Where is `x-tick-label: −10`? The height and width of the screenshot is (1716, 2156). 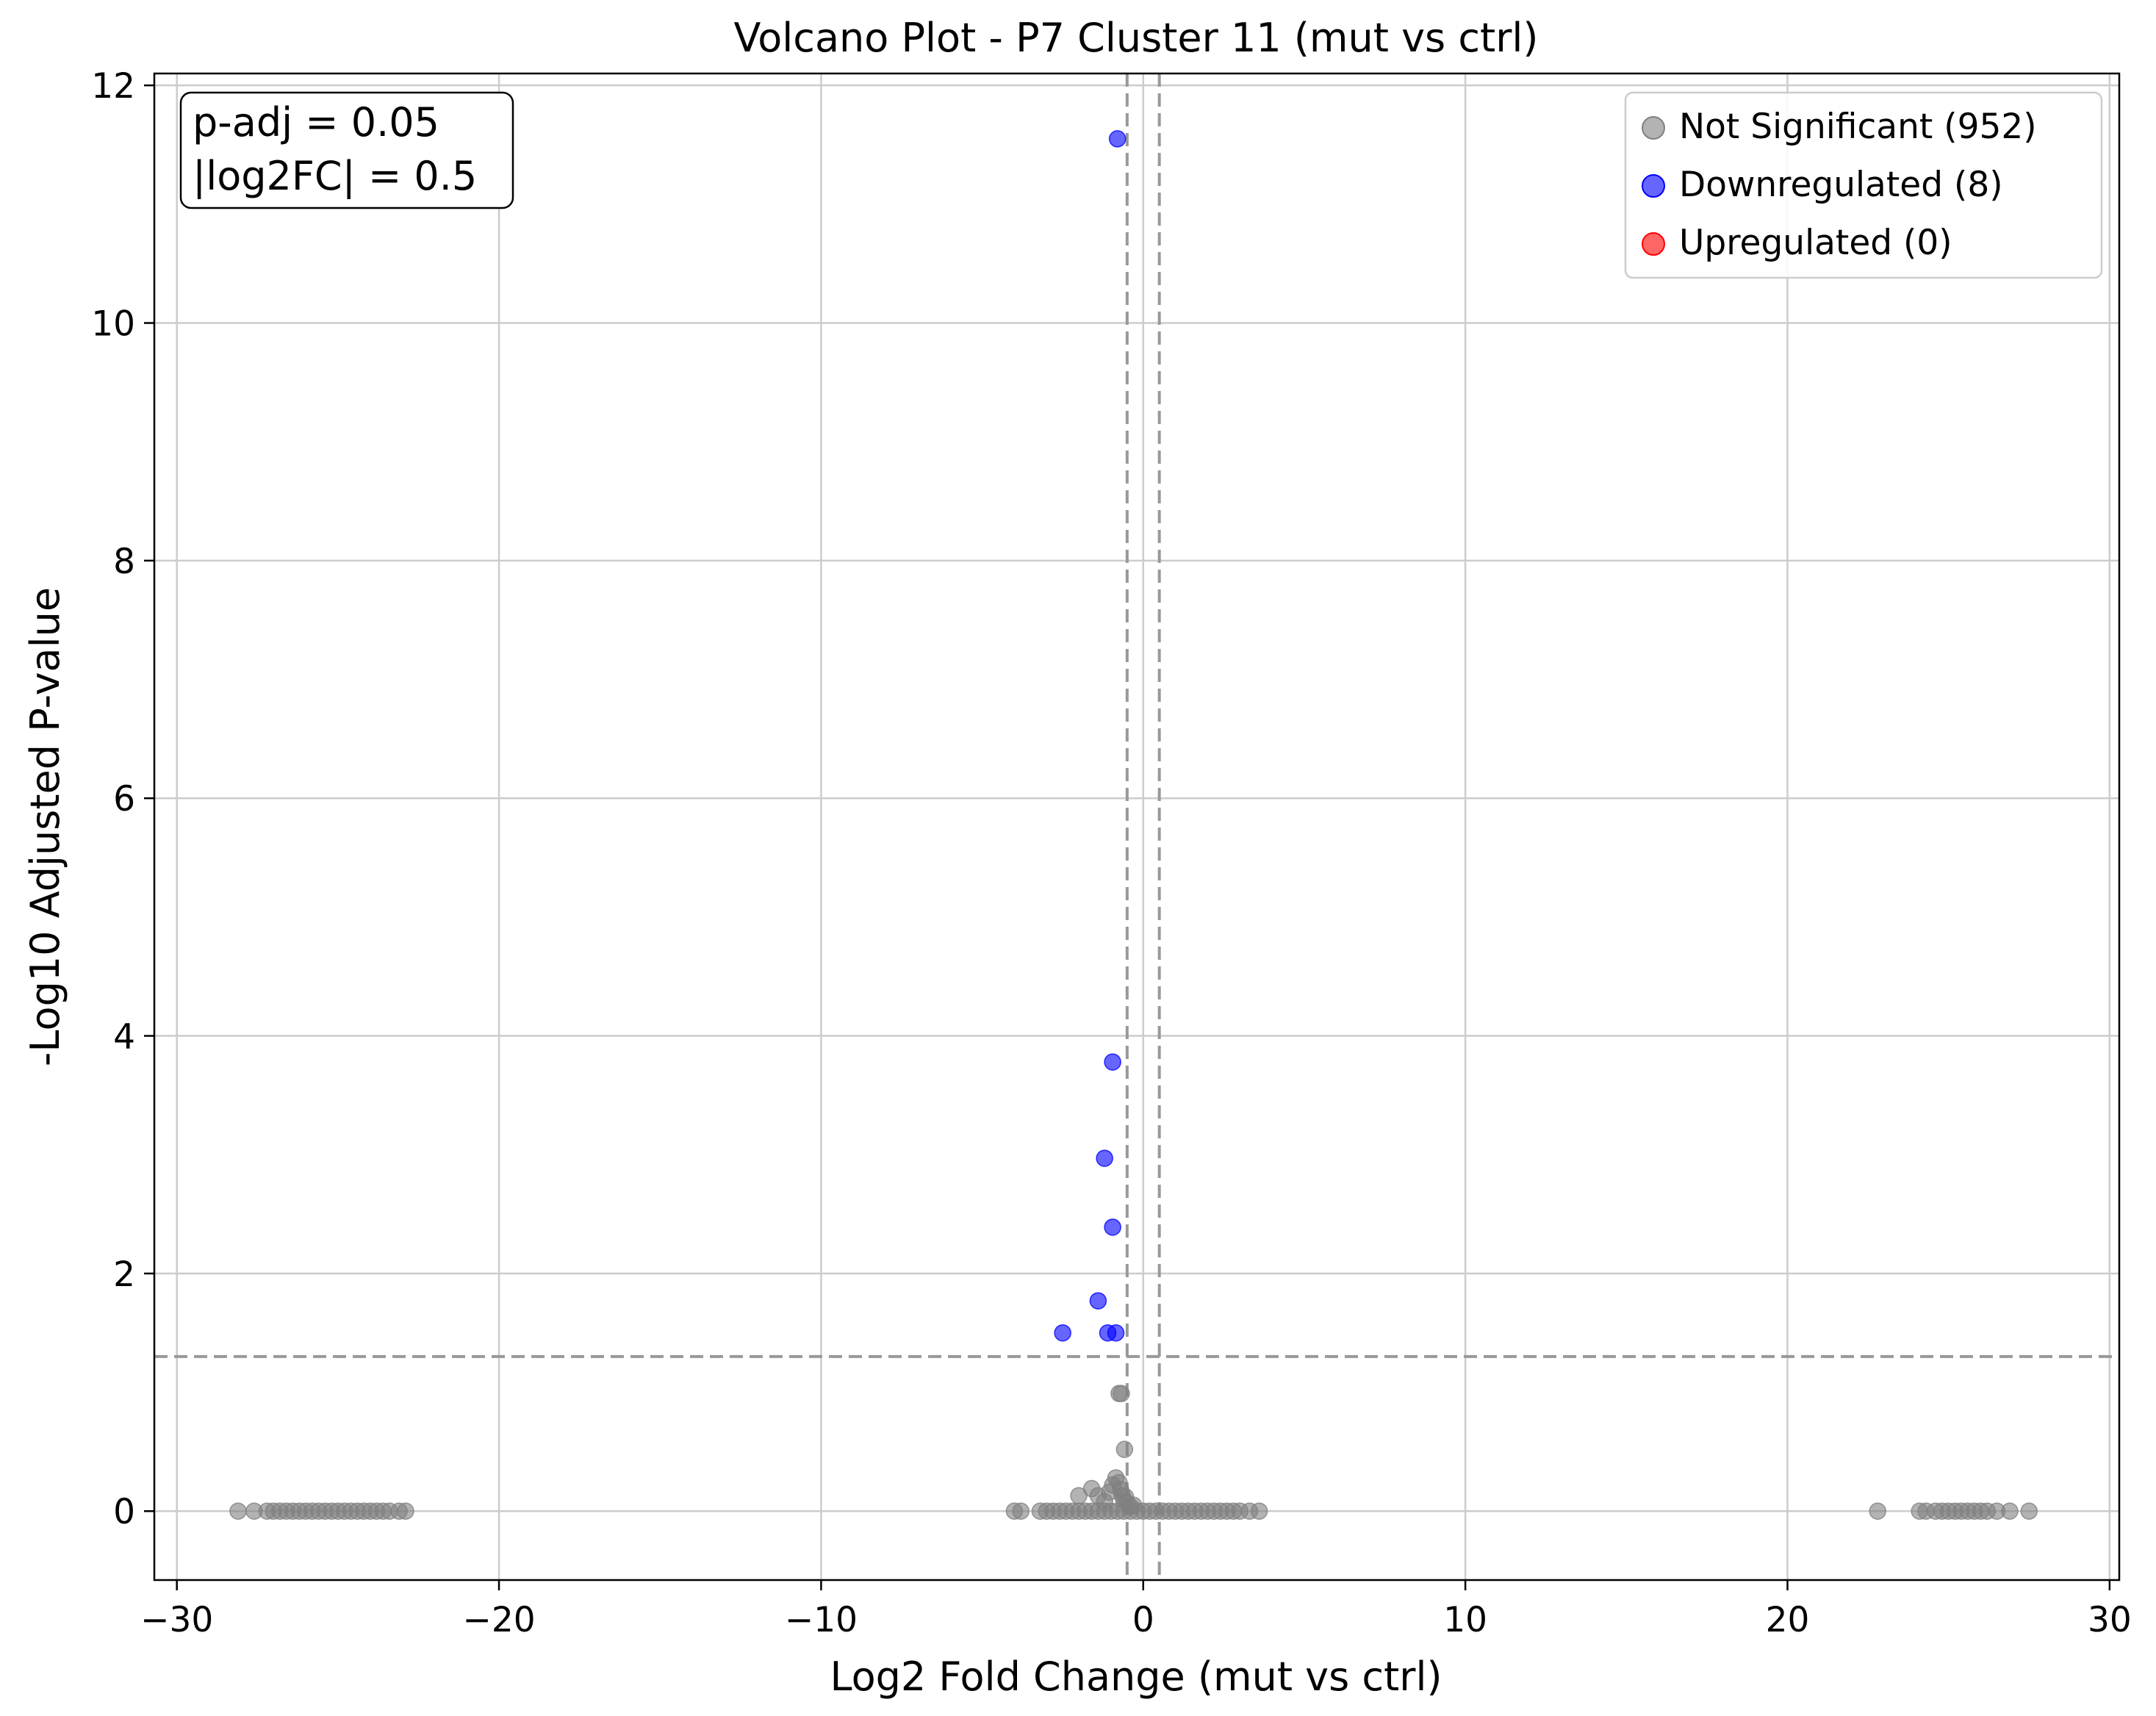 x-tick-label: −10 is located at coordinates (821, 1620).